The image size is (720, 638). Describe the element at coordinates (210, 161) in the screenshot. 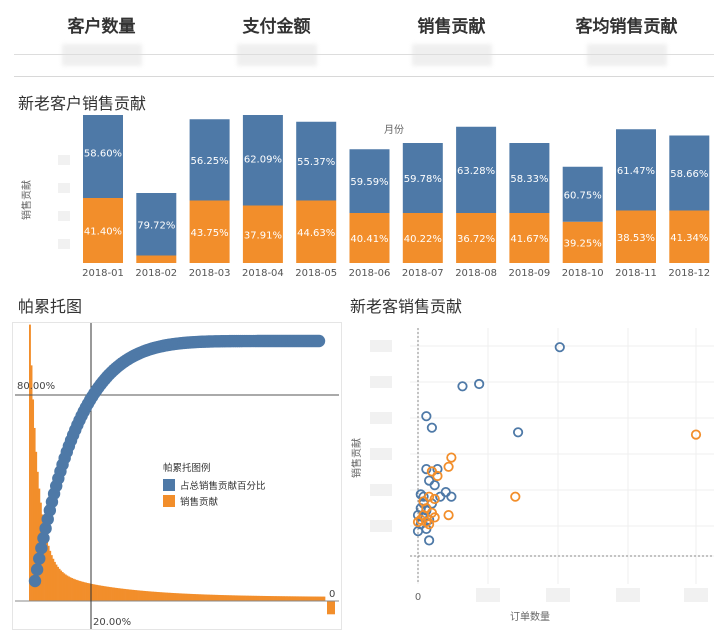

I see `bar-data-label: 56.25%` at that location.